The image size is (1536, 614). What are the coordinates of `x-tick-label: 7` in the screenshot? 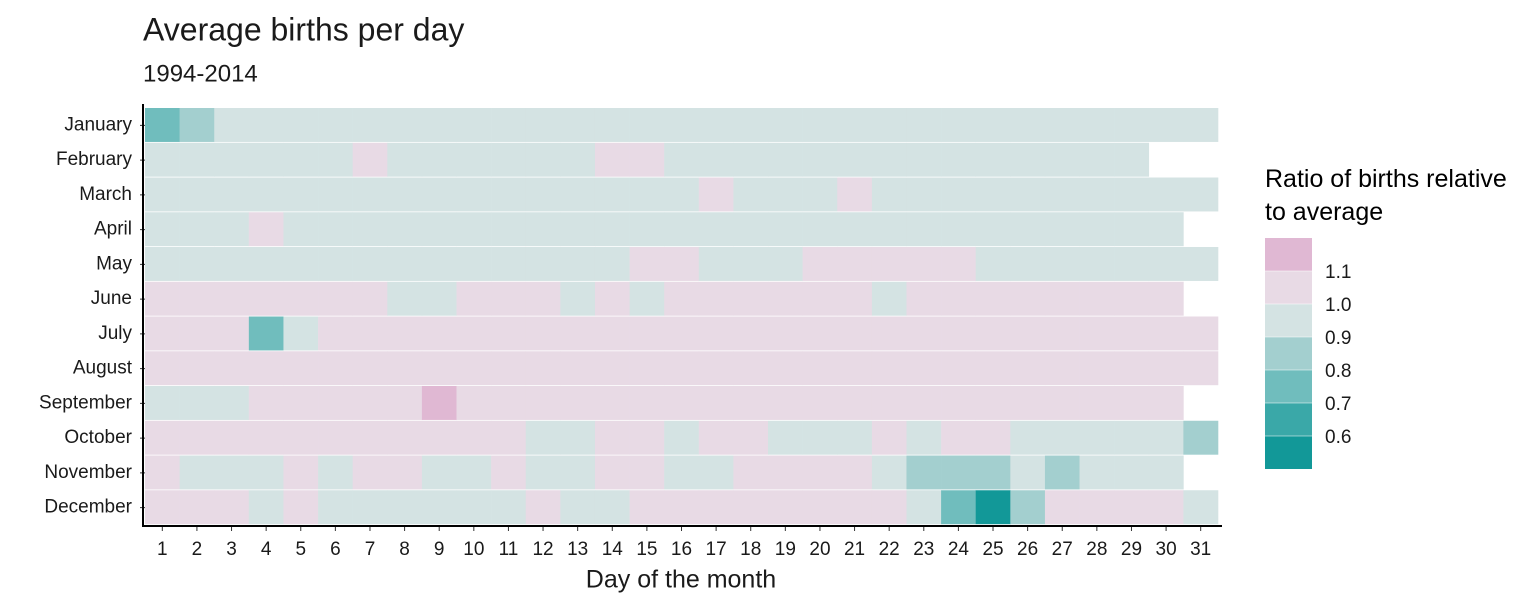 It's located at (370, 549).